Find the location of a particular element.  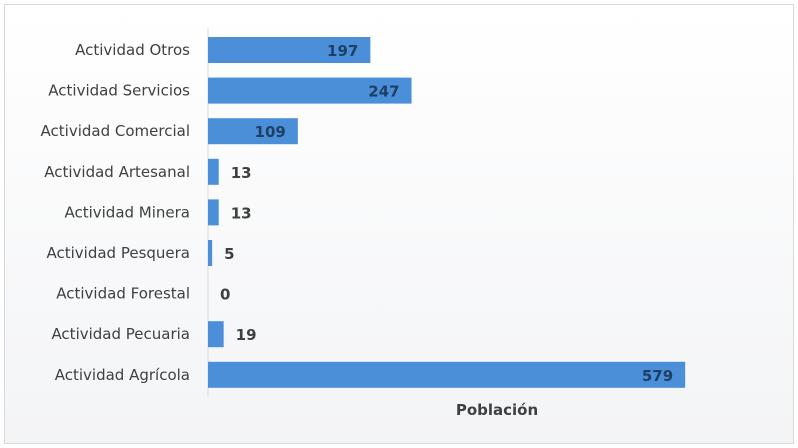

category-label: Actividad Pesquera is located at coordinates (118, 253).